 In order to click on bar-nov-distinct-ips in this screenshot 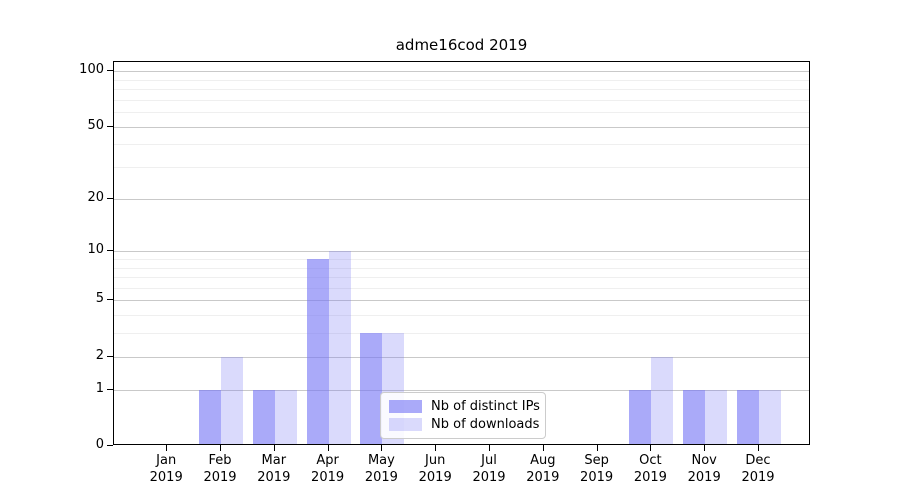, I will do `click(694, 416)`.